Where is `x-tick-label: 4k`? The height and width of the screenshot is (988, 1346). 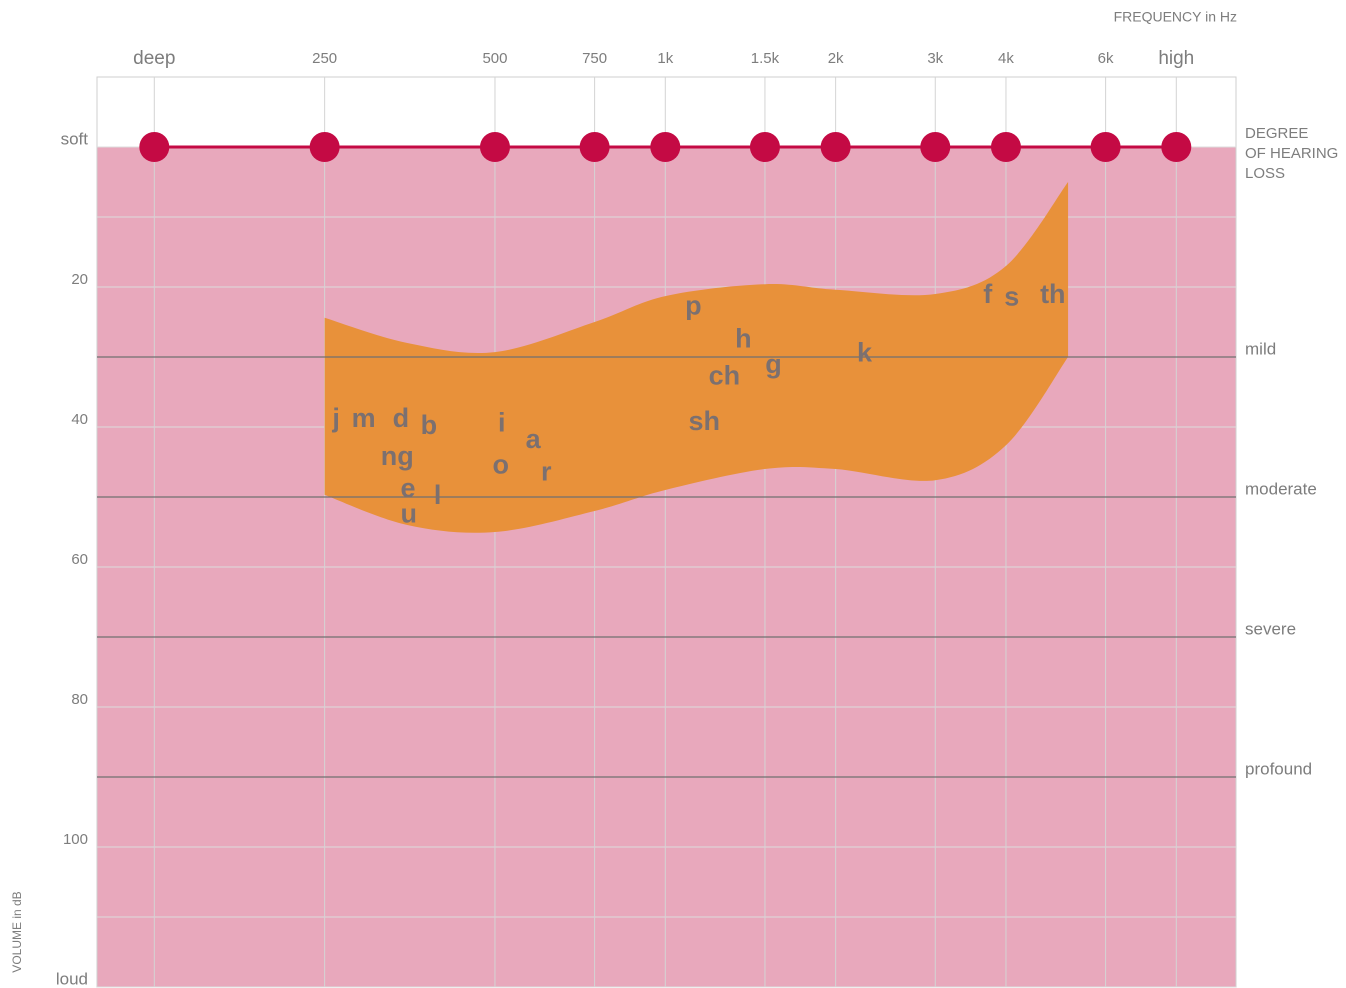
x-tick-label: 4k is located at coordinates (1006, 58).